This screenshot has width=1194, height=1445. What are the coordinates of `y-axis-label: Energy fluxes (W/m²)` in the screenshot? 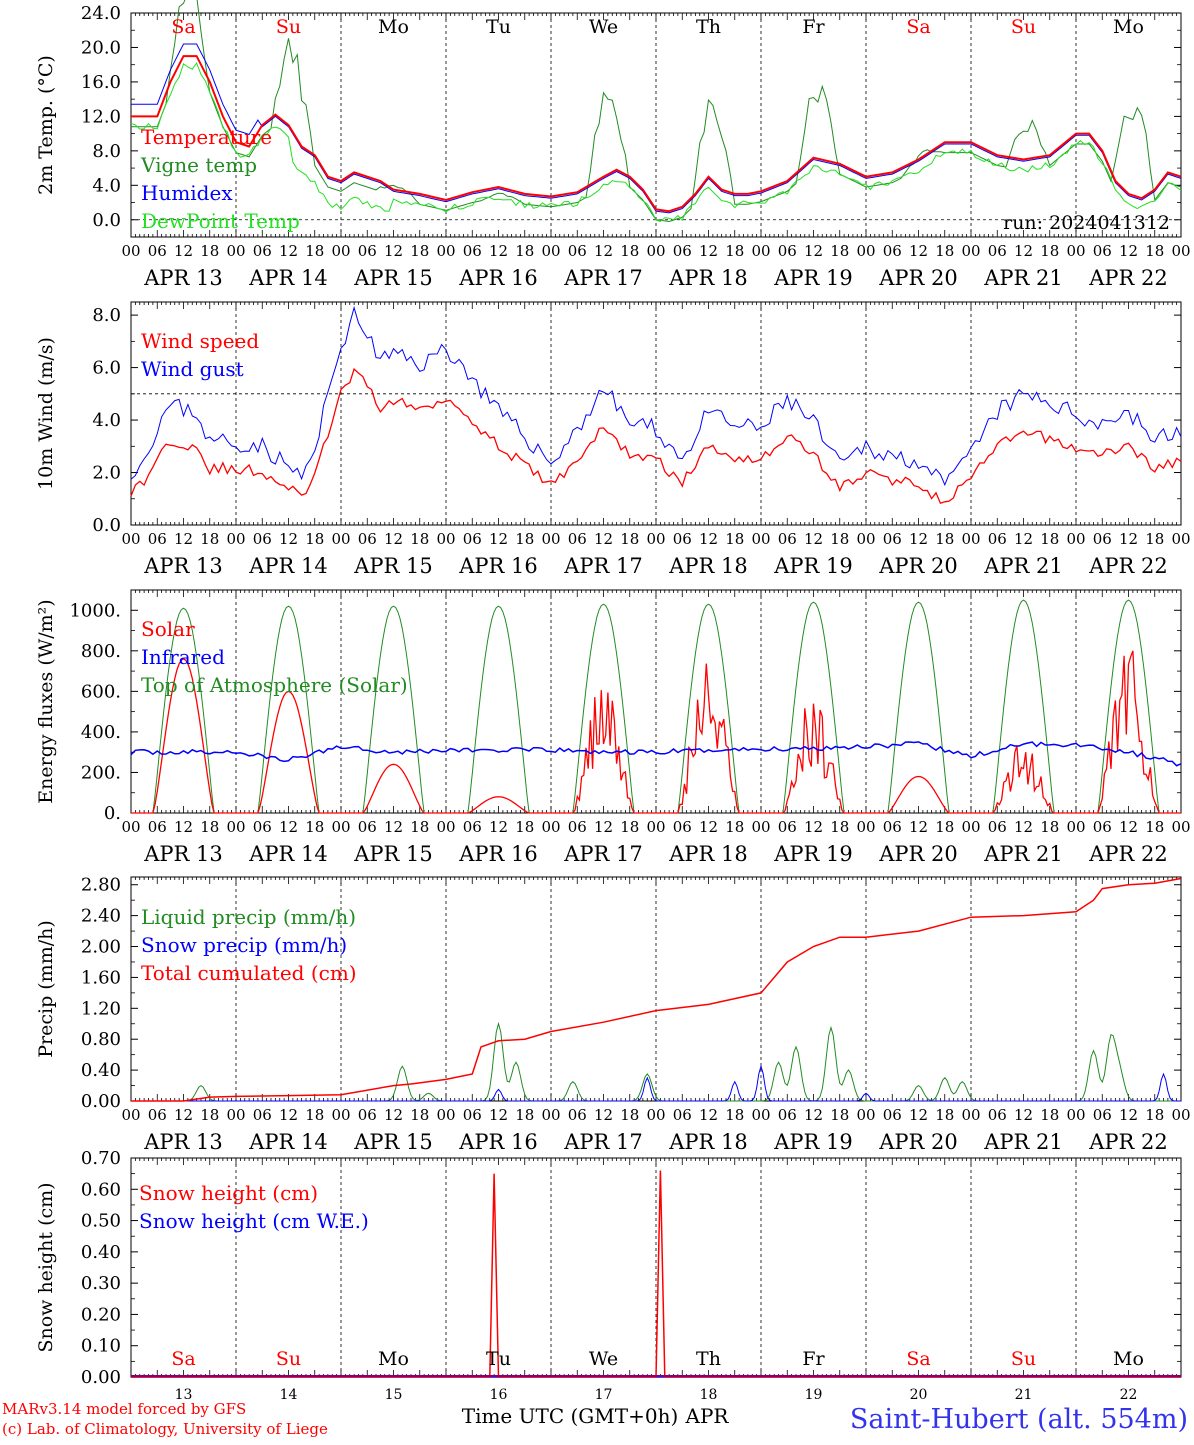 It's located at (46, 701).